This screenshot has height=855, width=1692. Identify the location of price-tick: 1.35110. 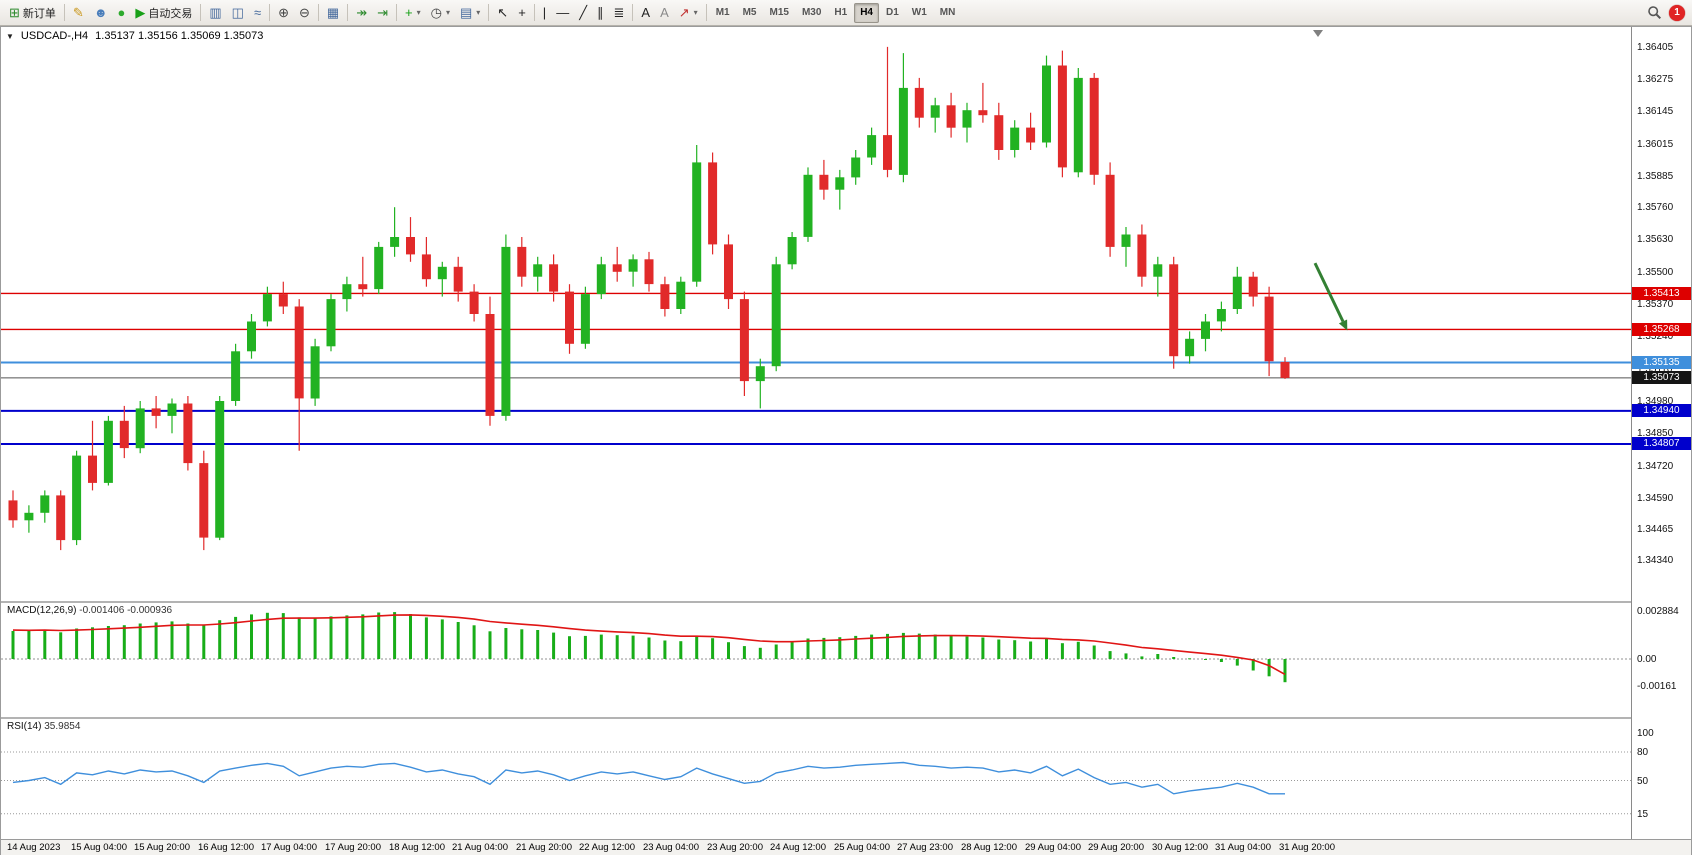
(1655, 369).